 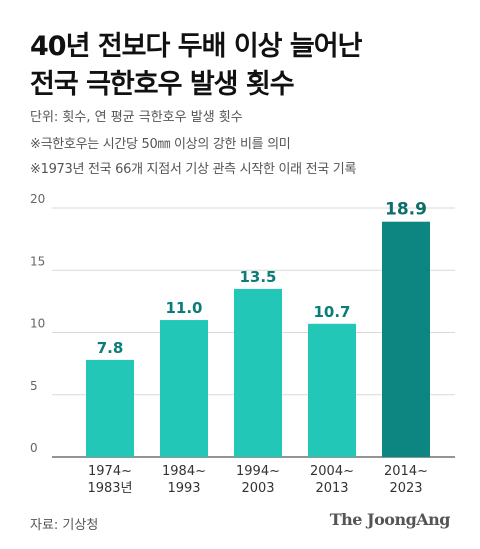 What do you see at coordinates (37, 261) in the screenshot?
I see `y-tick-label: 15` at bounding box center [37, 261].